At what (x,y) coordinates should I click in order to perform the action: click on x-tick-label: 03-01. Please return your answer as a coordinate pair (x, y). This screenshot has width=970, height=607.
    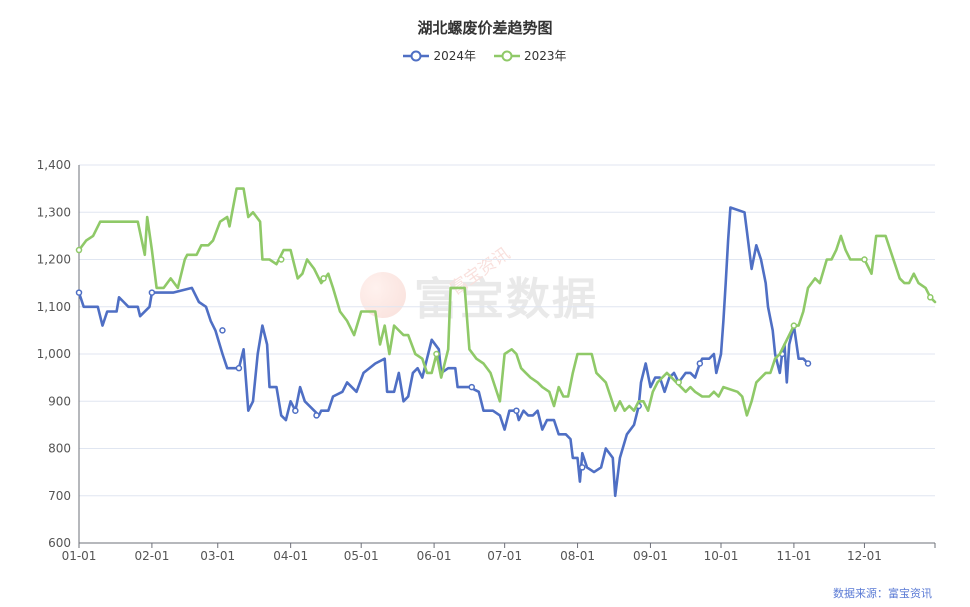
    Looking at the image, I should click on (217, 556).